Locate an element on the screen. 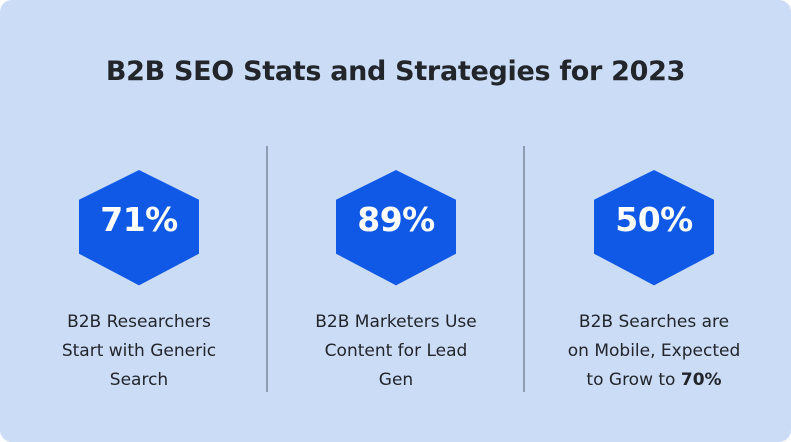  stat-description-line: on Mobile, Expected is located at coordinates (654, 351).